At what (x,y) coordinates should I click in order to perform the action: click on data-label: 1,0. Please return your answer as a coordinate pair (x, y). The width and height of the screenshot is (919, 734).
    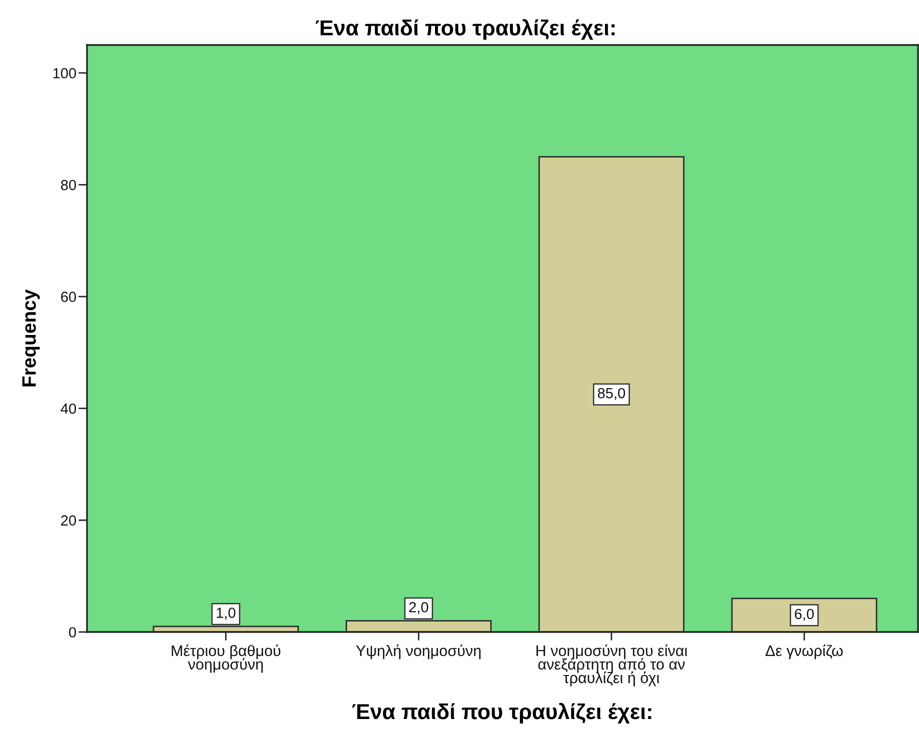
    Looking at the image, I should click on (226, 614).